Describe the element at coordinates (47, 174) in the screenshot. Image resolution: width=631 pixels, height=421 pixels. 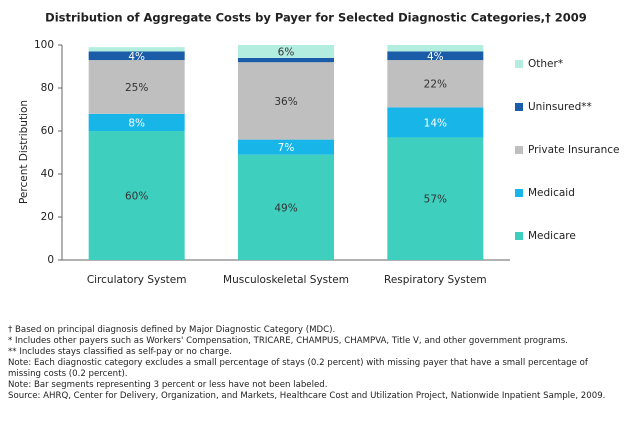
I see `y-tick-label: 40` at that location.